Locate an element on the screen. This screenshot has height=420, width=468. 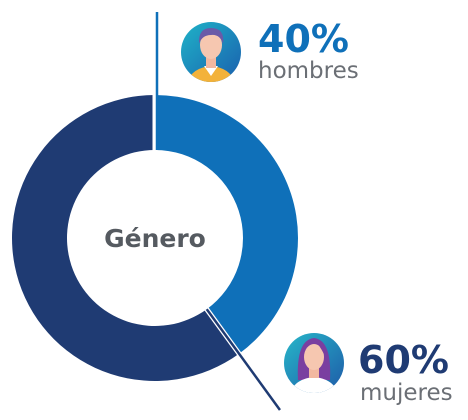
center-label: Género is located at coordinates (155, 238).